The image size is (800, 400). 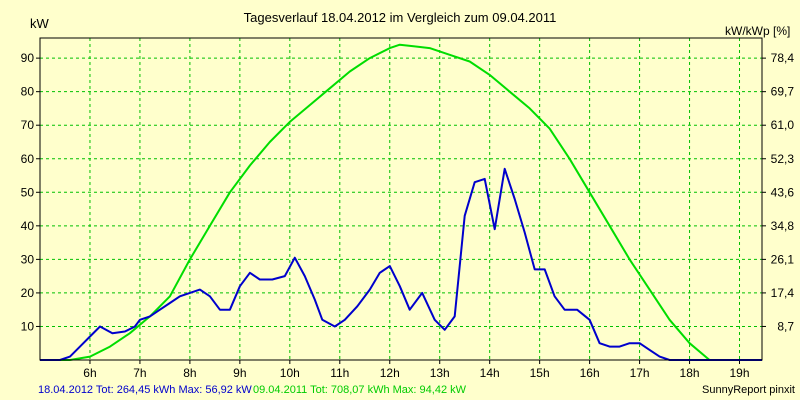 What do you see at coordinates (28, 259) in the screenshot?
I see `y-tick-label-left: 30` at bounding box center [28, 259].